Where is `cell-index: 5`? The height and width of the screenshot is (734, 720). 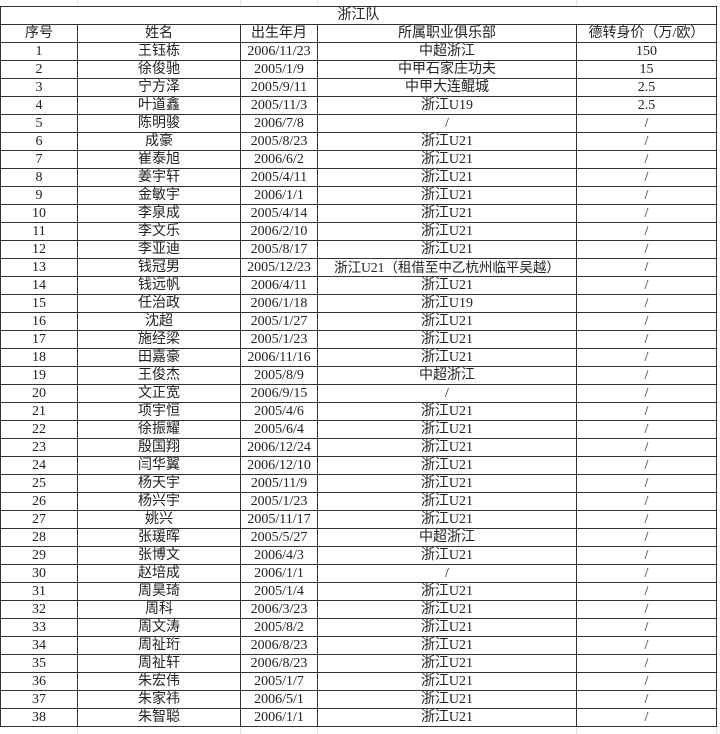 cell-index: 5 is located at coordinates (39, 123).